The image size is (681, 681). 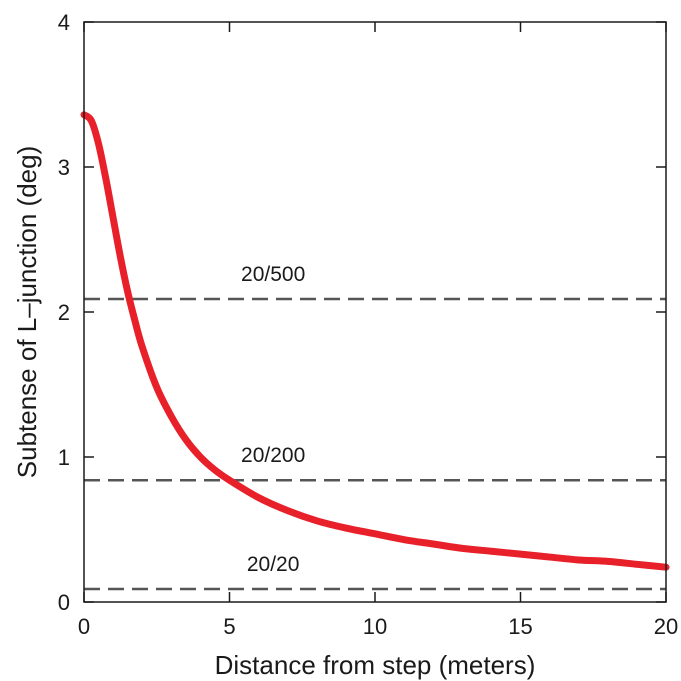 What do you see at coordinates (84, 626) in the screenshot?
I see `x-tick-label: 0` at bounding box center [84, 626].